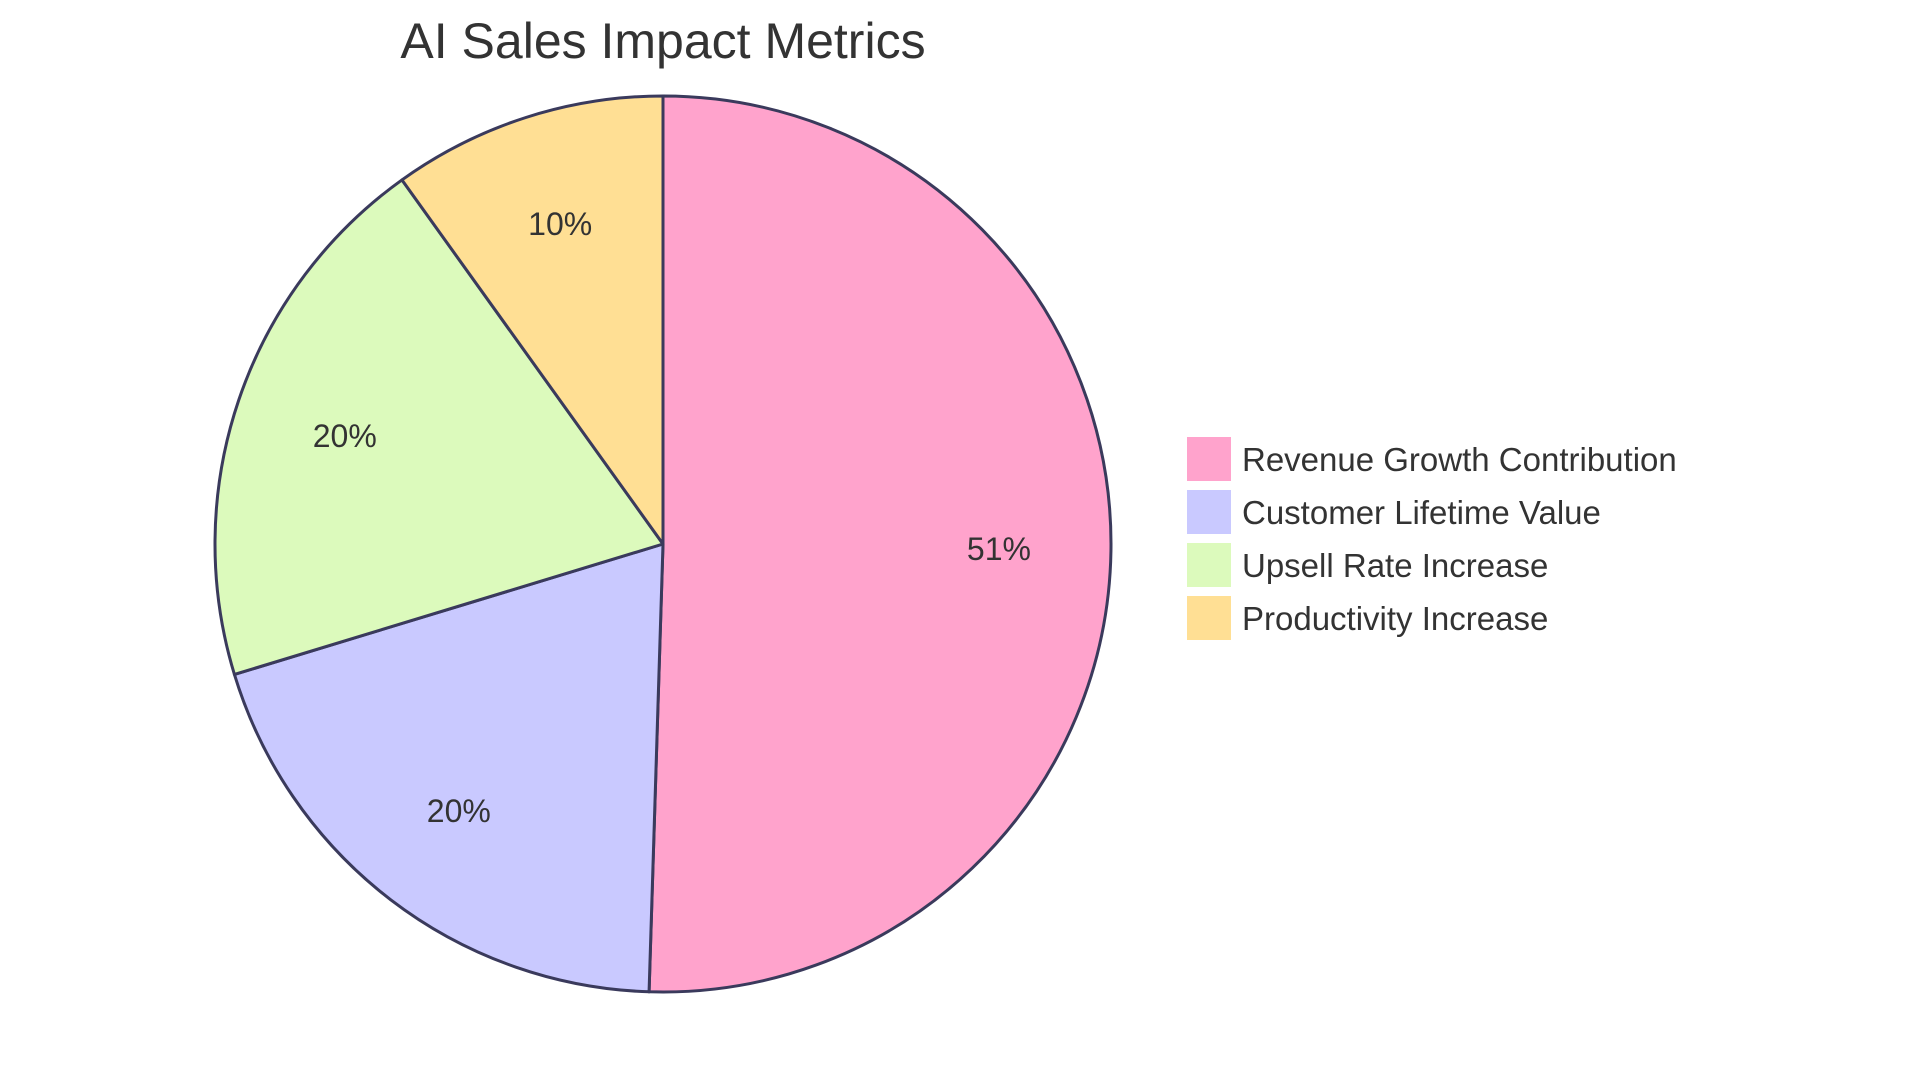 Image resolution: width=1920 pixels, height=1083 pixels. Describe the element at coordinates (459, 811) in the screenshot. I see `slice-label-2: 20%` at that location.